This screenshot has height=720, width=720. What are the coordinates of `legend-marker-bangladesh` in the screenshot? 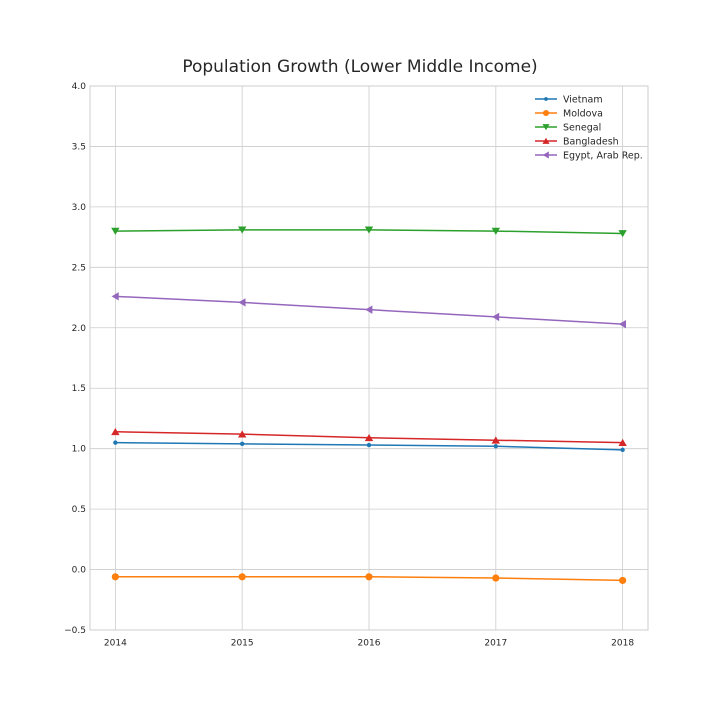 It's located at (546, 140).